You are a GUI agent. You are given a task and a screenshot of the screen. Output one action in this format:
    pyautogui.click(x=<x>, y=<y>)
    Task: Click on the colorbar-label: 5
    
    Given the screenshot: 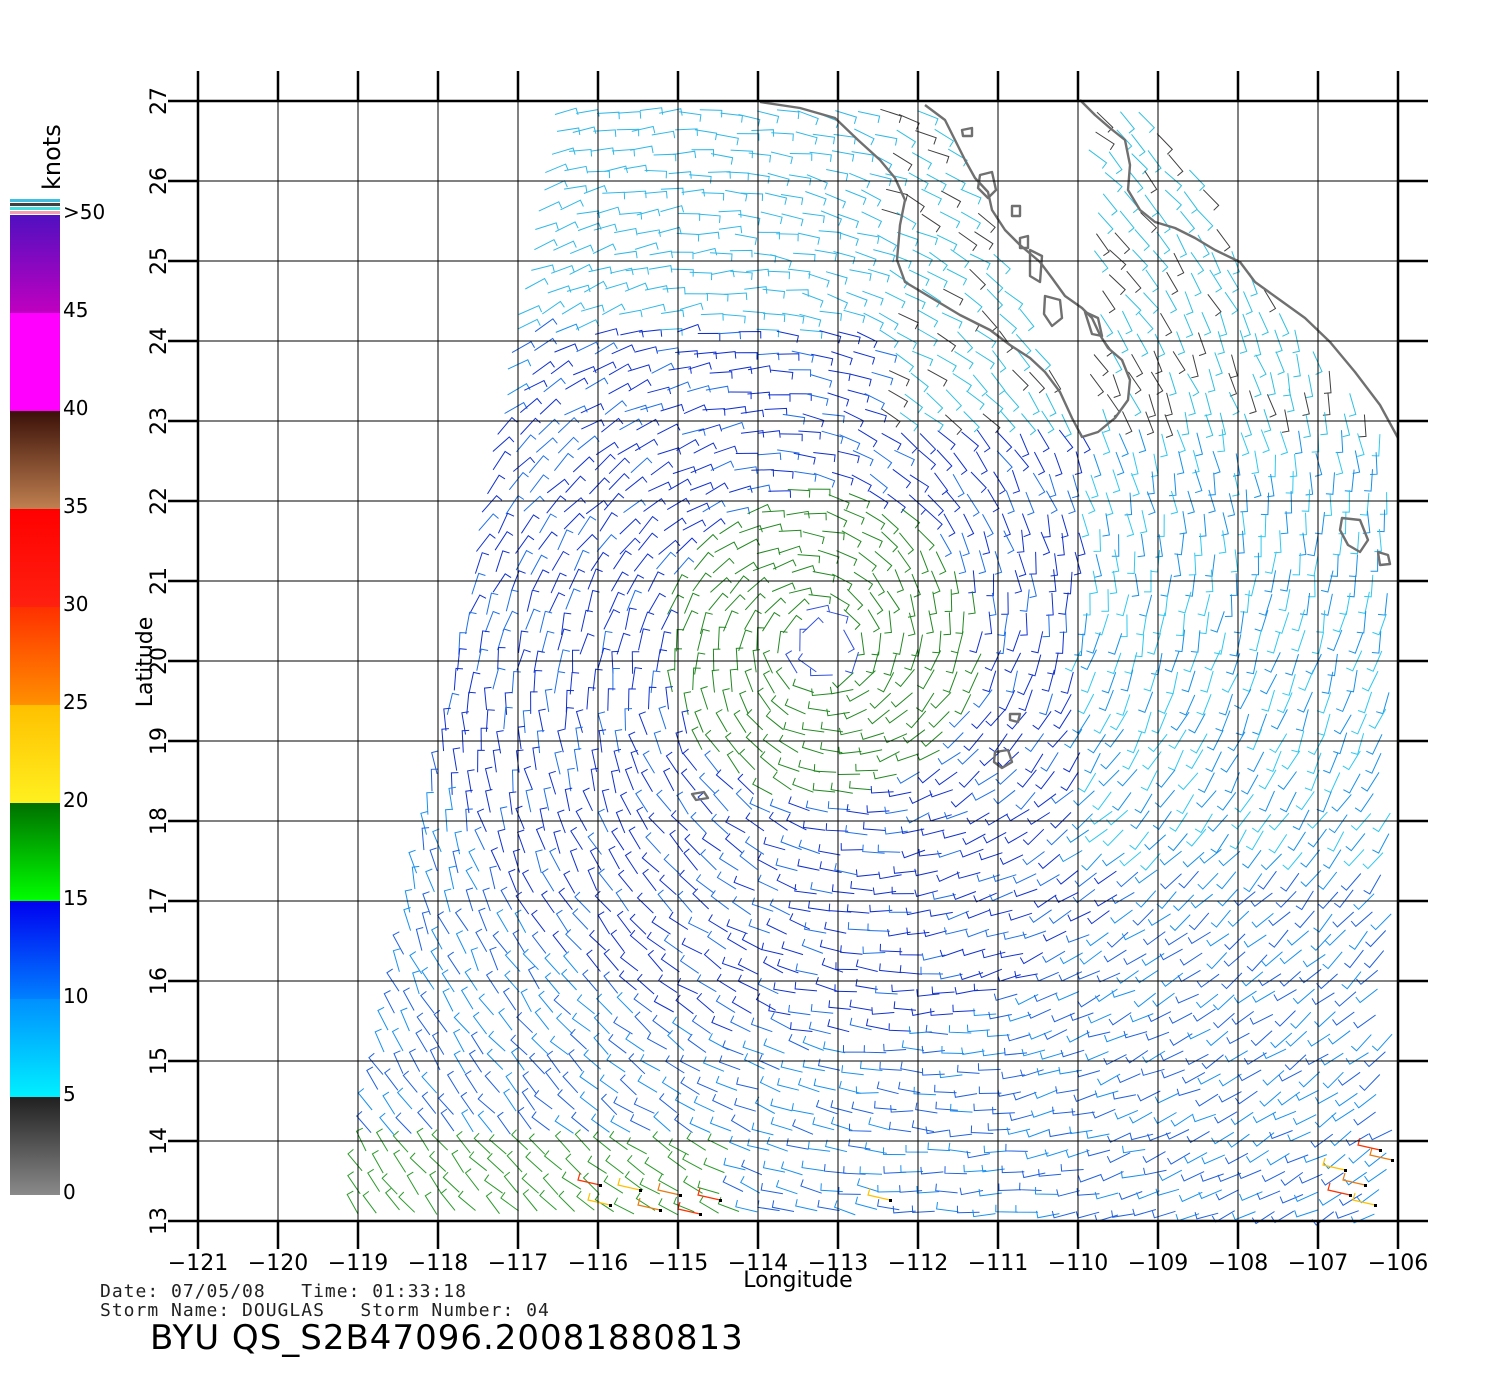 What is the action you would take?
    pyautogui.click(x=69, y=1094)
    